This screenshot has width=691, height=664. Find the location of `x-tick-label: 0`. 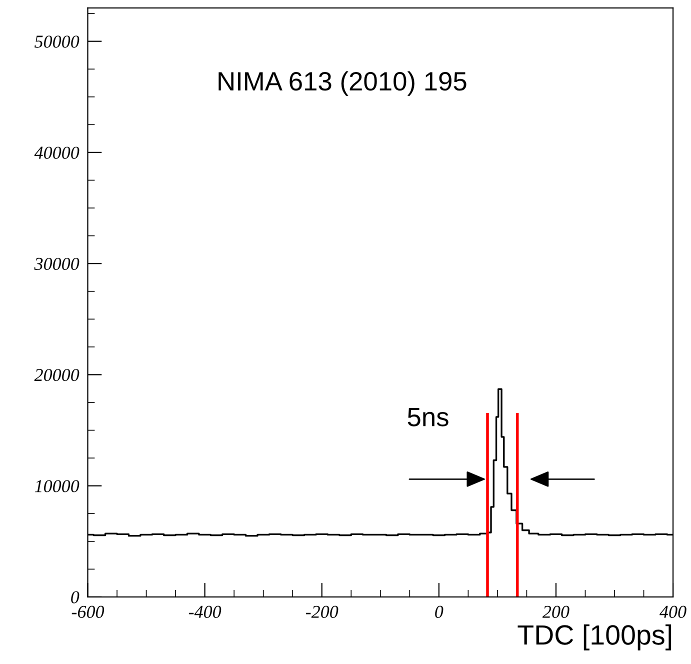

x-tick-label: 0 is located at coordinates (439, 612).